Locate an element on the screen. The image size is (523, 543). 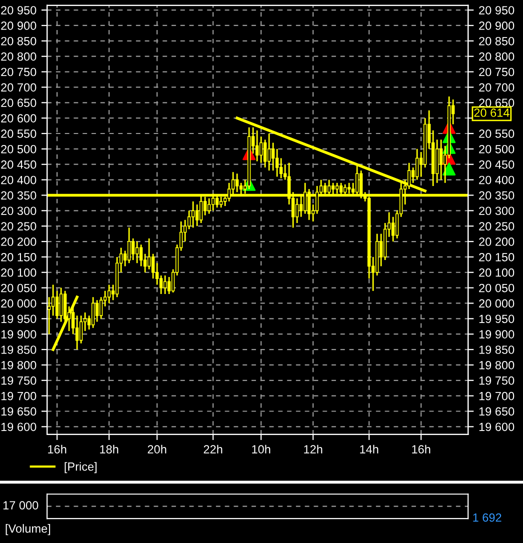
y2-tick-label: 19 800 is located at coordinates (496, 365).